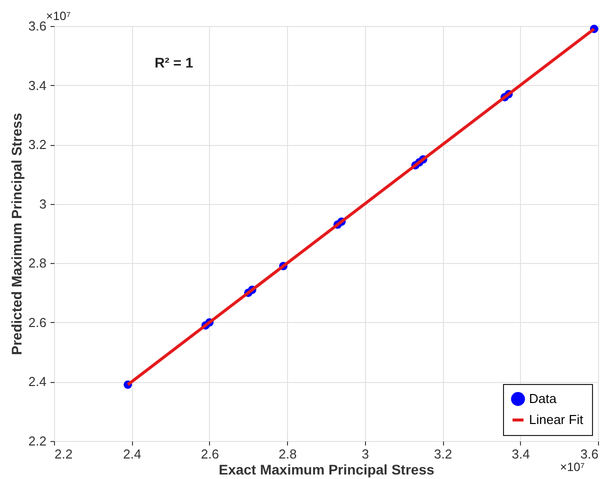  What do you see at coordinates (365, 454) in the screenshot?
I see `x-tick-label: 3` at bounding box center [365, 454].